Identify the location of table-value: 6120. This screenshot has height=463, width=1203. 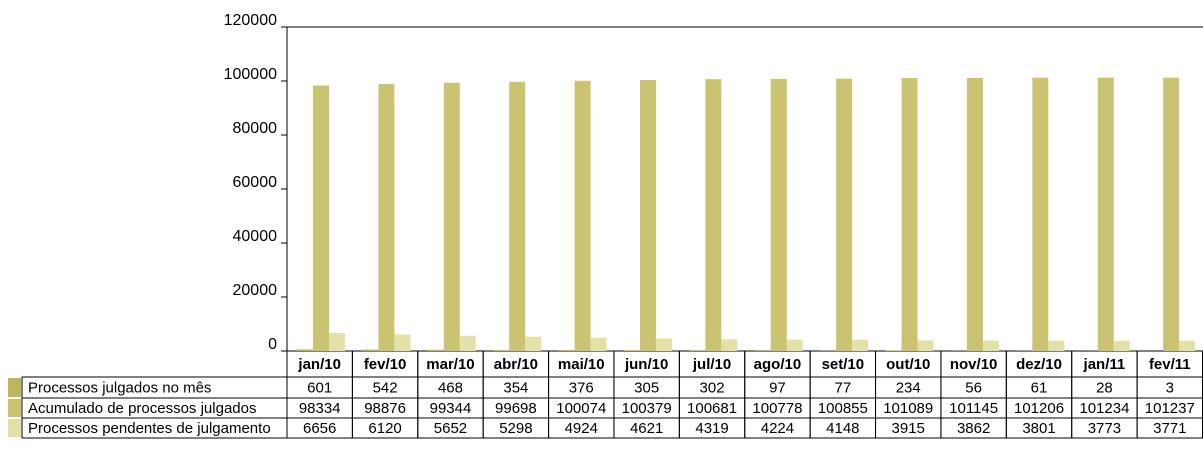
(384, 428).